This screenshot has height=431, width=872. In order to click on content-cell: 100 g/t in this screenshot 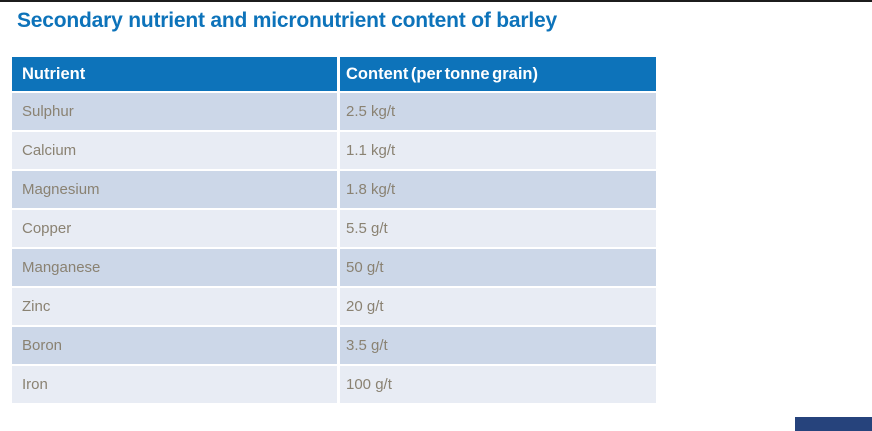, I will do `click(369, 384)`.